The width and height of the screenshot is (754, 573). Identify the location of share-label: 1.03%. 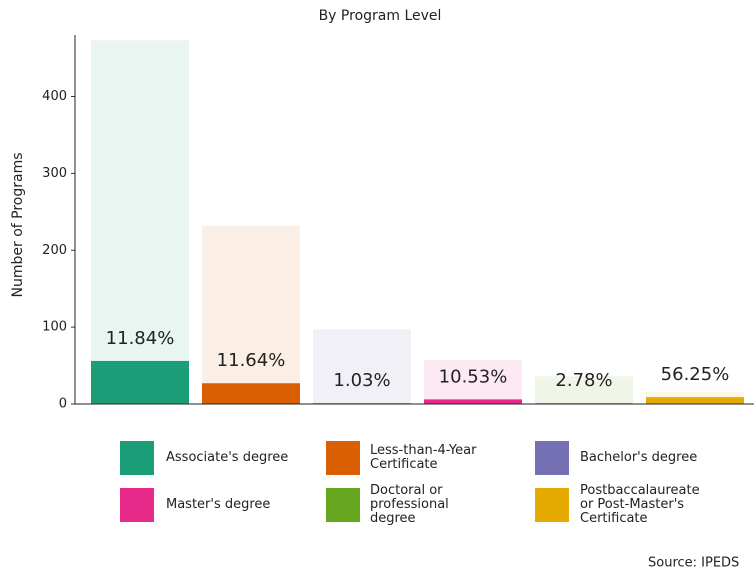
(361, 380).